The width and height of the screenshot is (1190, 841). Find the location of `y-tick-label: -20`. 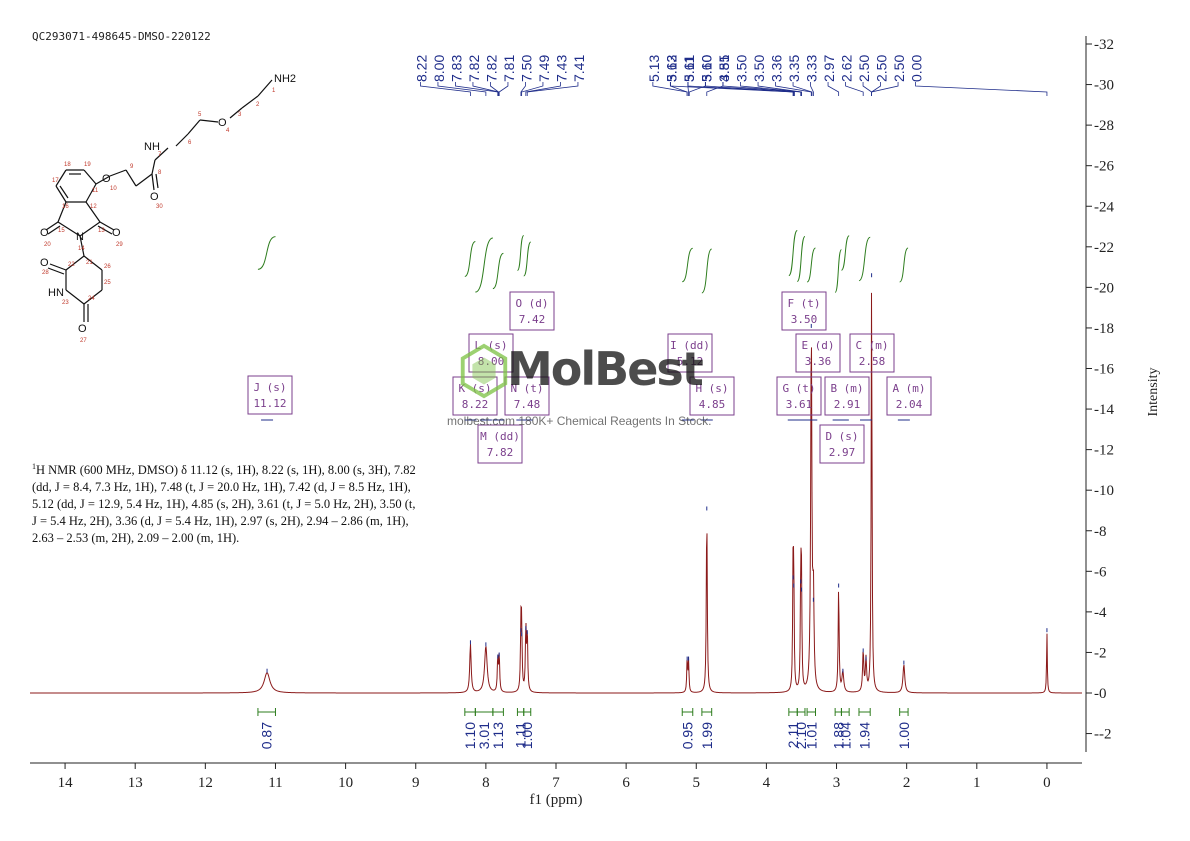

y-tick-label: -20 is located at coordinates (1104, 288).